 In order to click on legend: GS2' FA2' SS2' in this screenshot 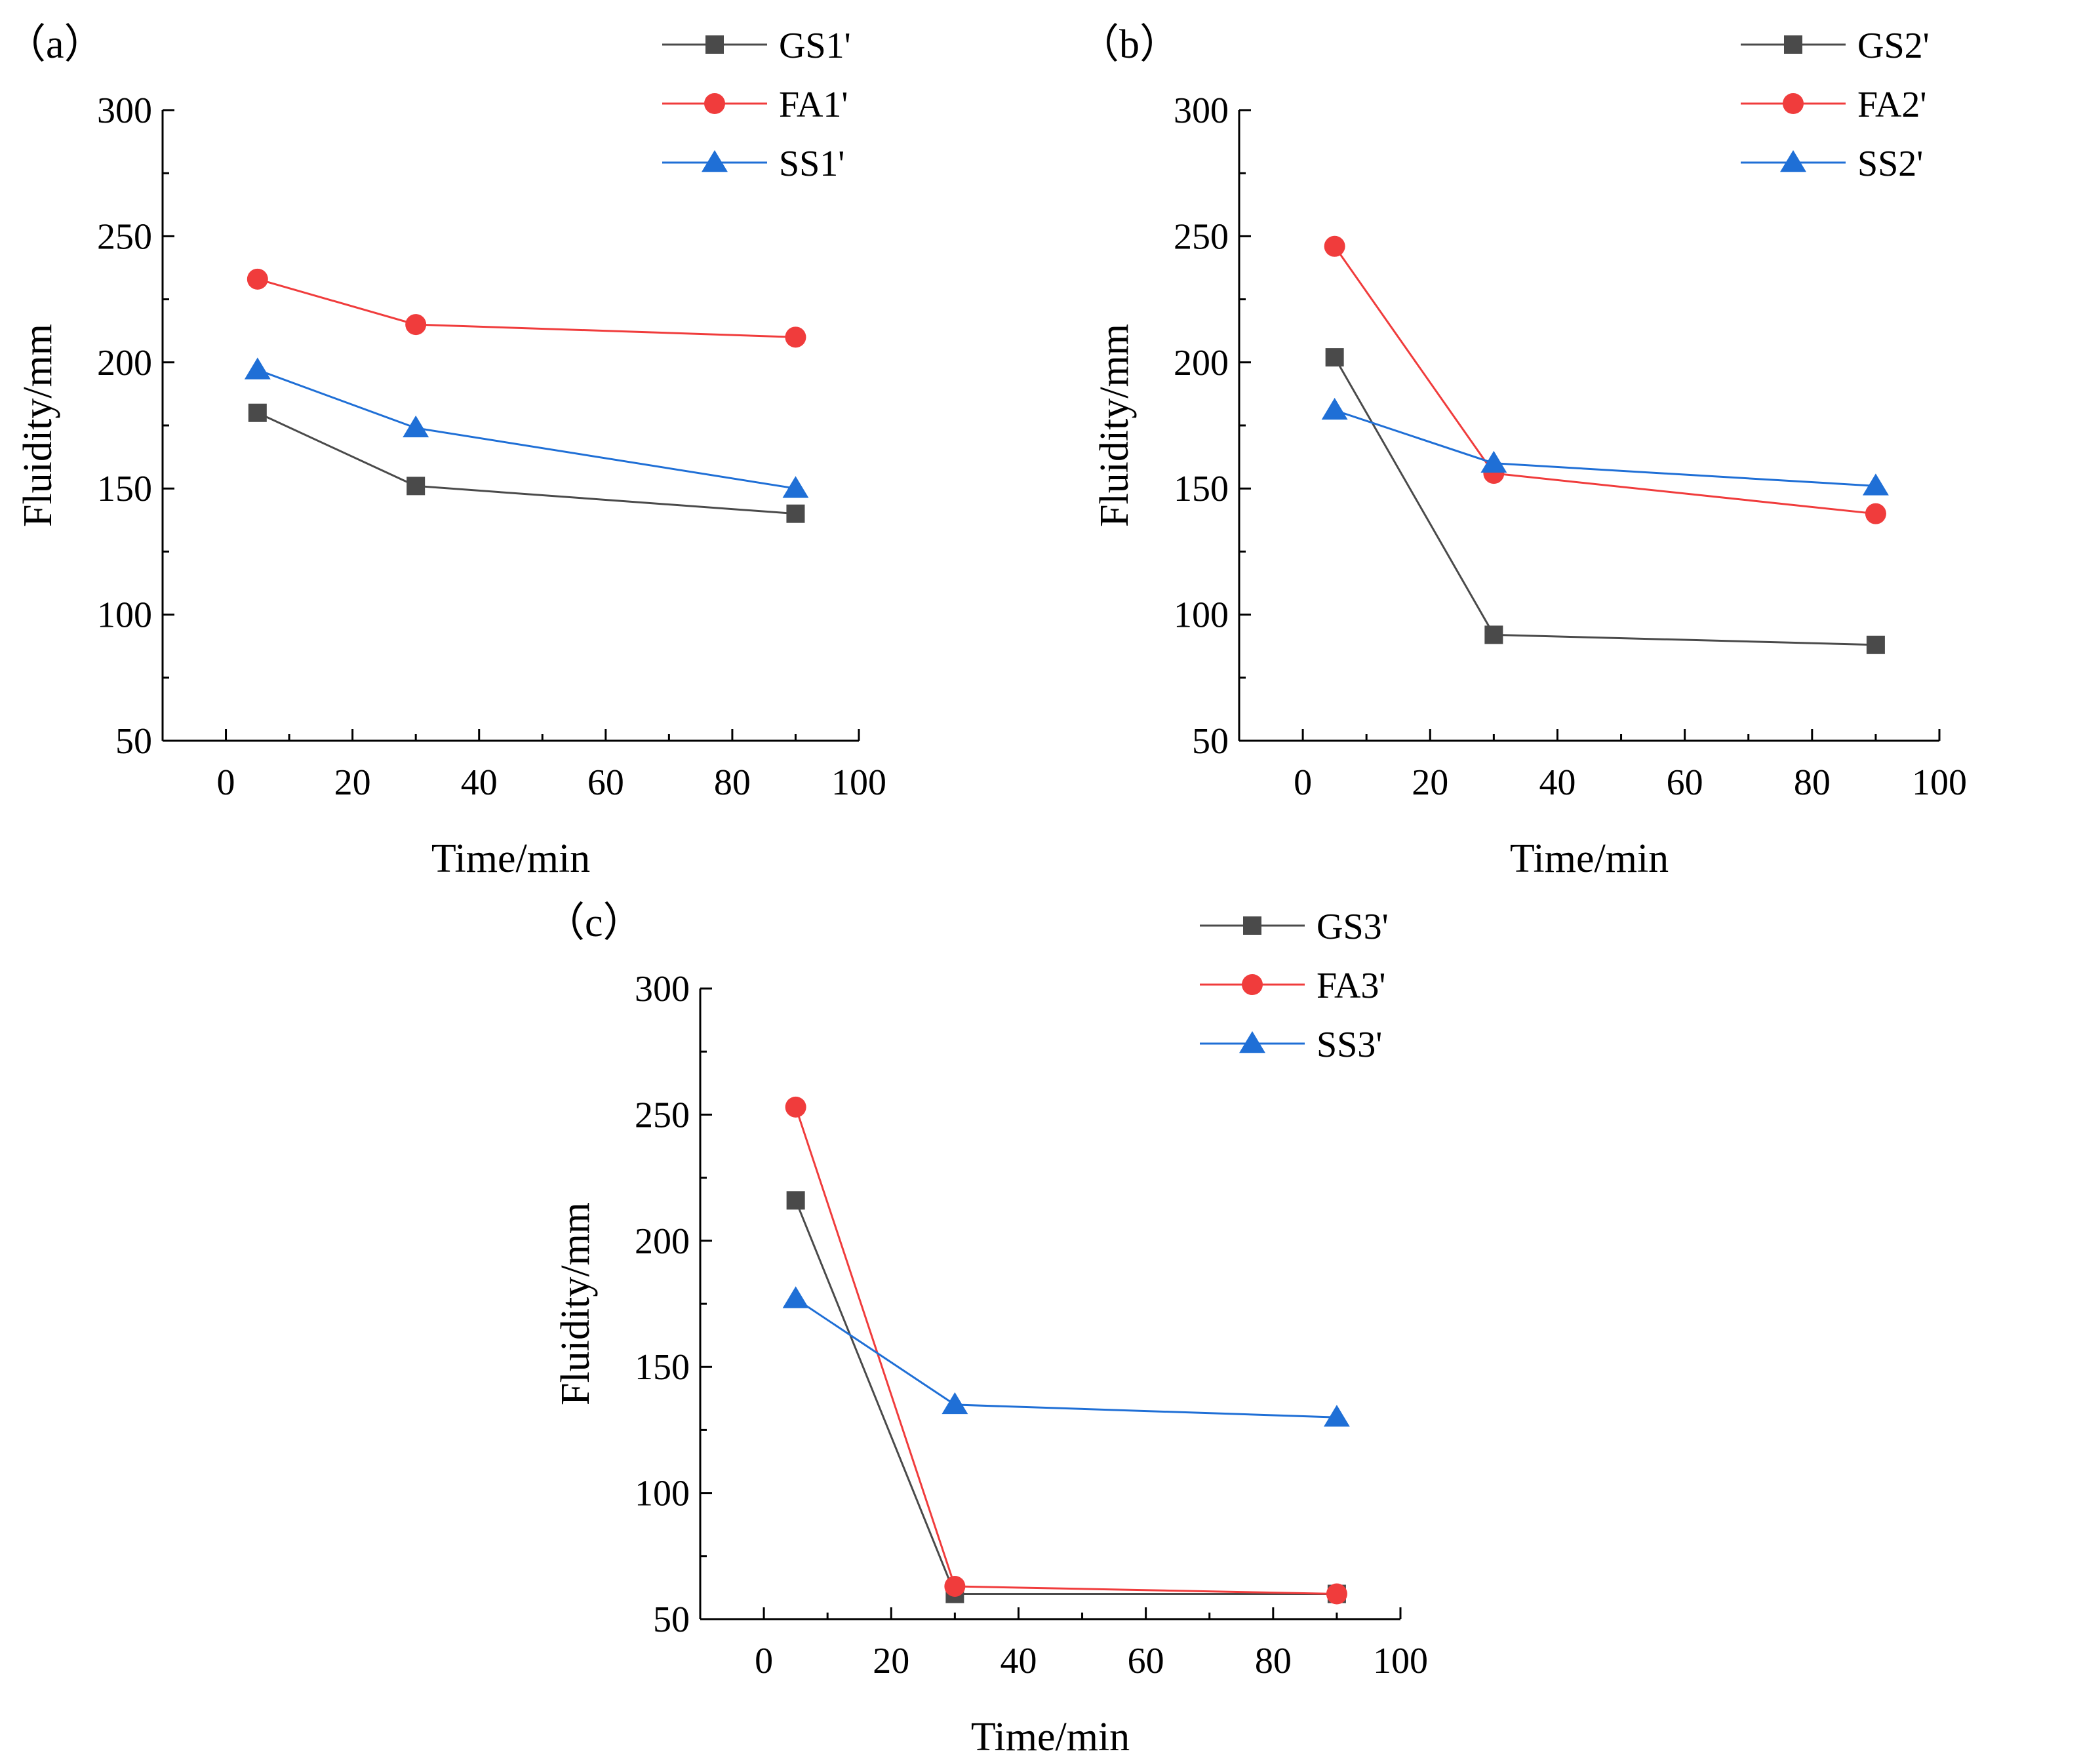, I will do `click(1836, 105)`.